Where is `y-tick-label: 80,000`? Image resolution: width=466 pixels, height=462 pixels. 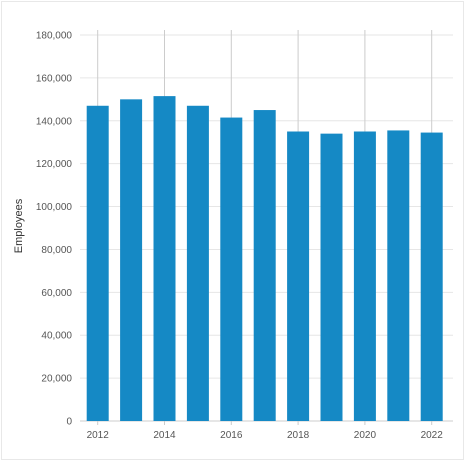 y-tick-label: 80,000 is located at coordinates (56, 250).